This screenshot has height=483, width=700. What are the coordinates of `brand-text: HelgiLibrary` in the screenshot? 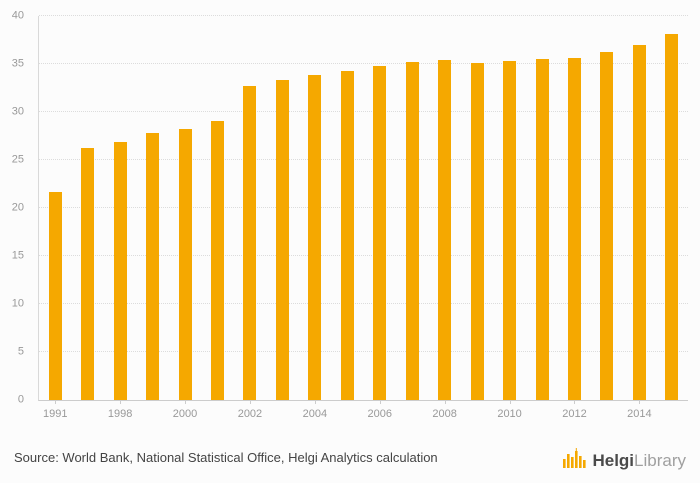 It's located at (639, 460).